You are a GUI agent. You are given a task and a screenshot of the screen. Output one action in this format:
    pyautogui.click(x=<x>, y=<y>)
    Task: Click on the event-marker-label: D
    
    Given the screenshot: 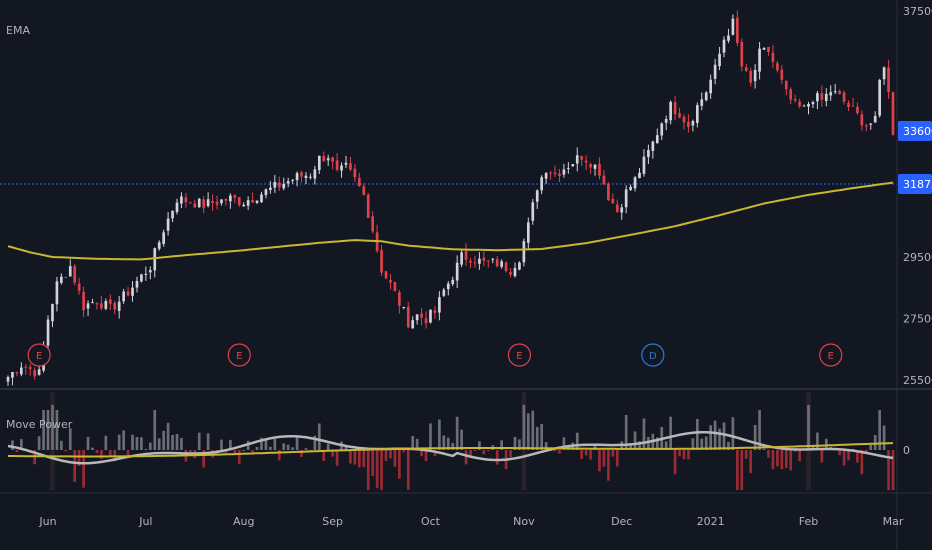 What is the action you would take?
    pyautogui.click(x=653, y=356)
    